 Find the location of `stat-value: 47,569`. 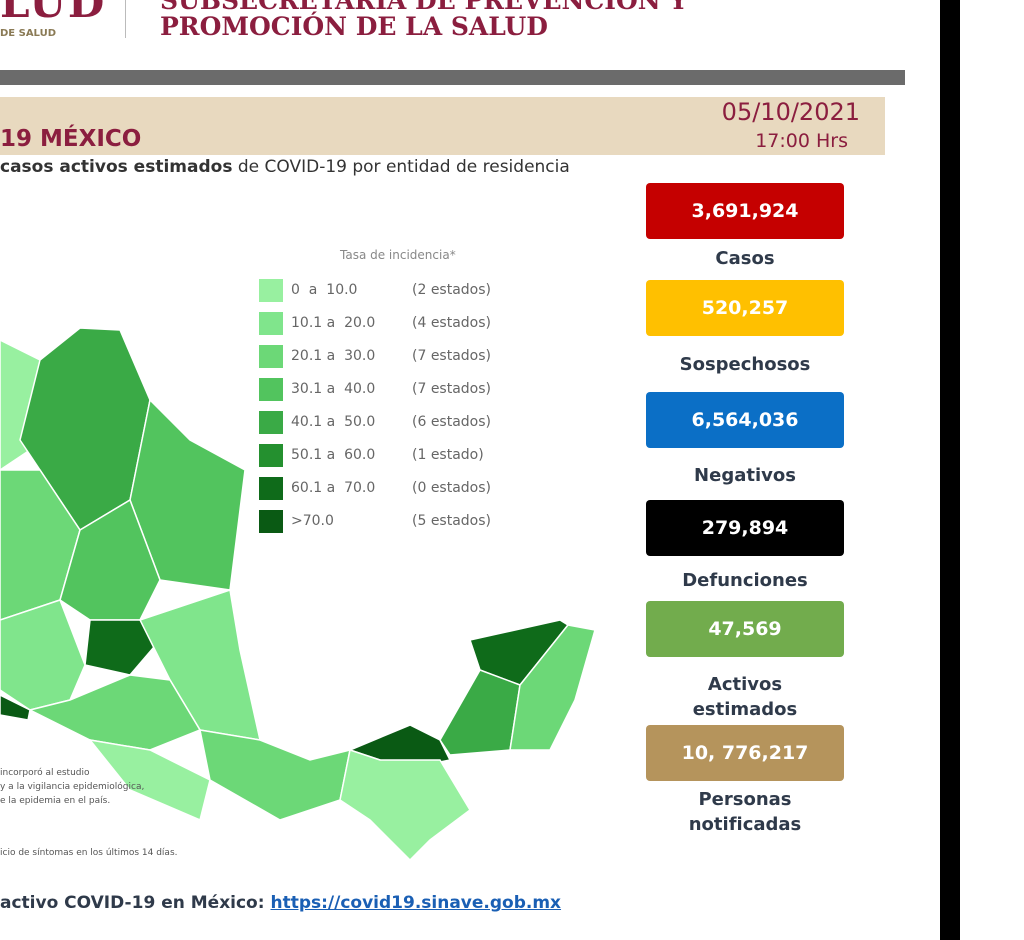

stat-value: 47,569 is located at coordinates (745, 629).